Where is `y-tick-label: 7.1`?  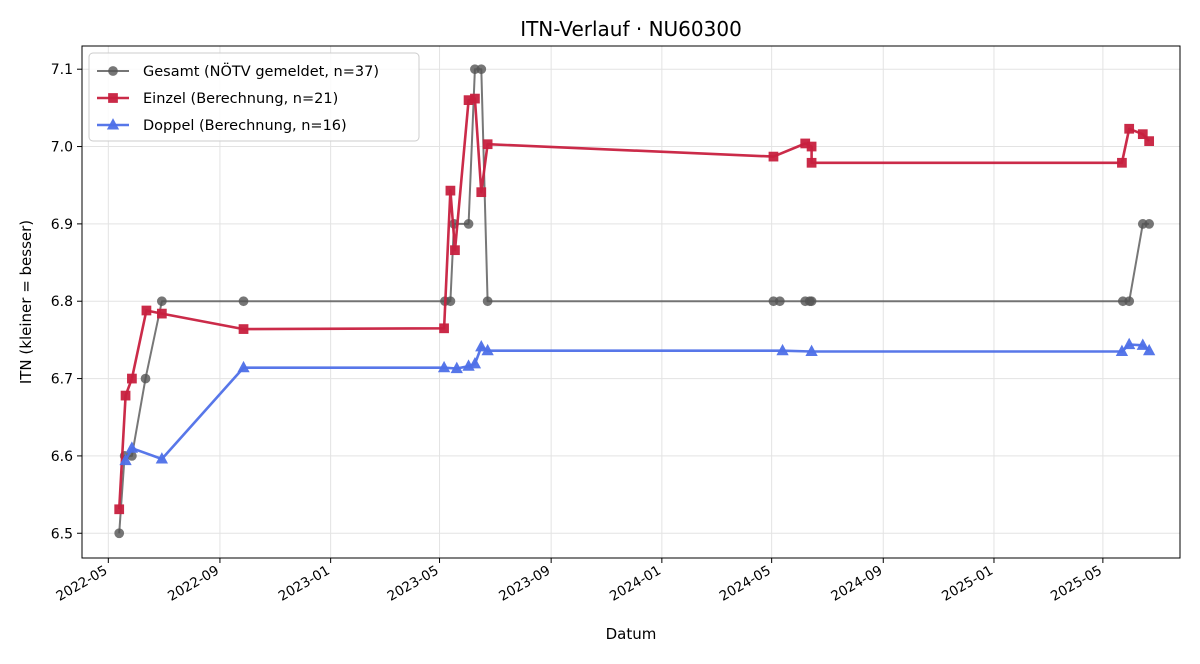 y-tick-label: 7.1 is located at coordinates (62, 70).